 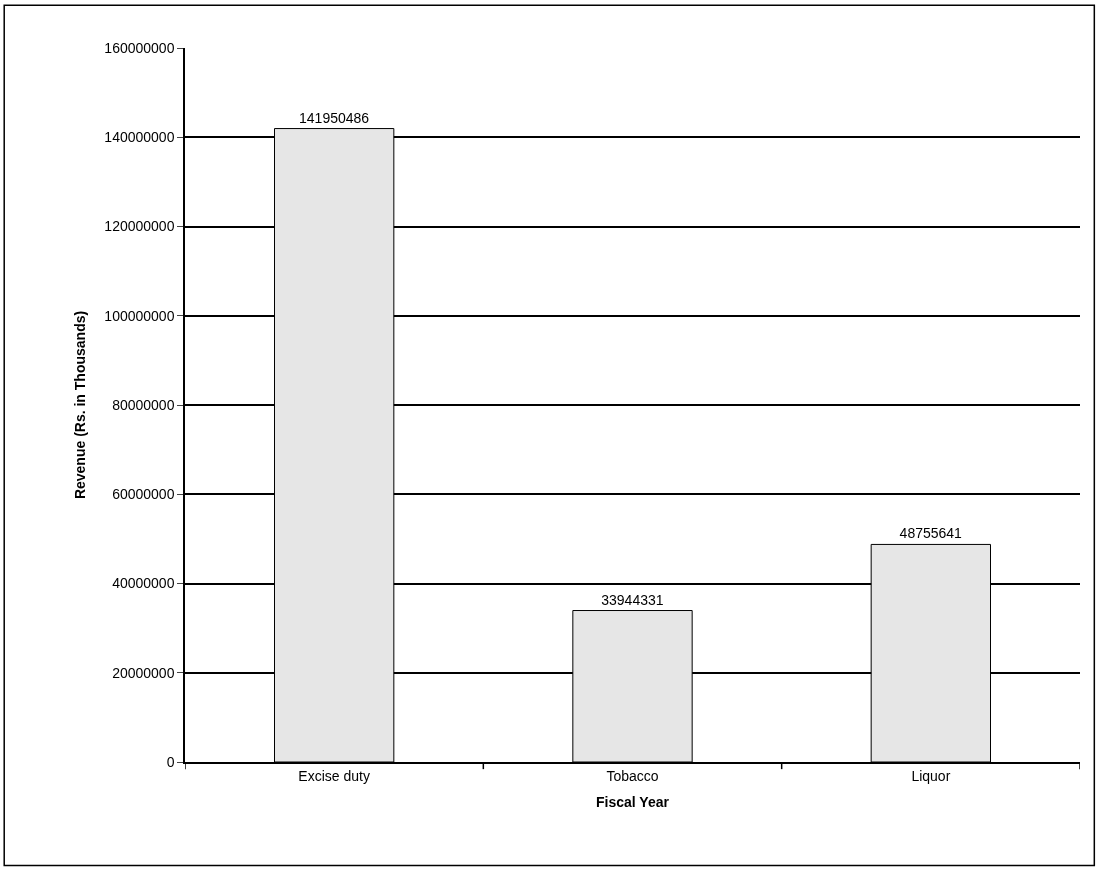 I want to click on y-tick-label: 100000000, so click(x=139, y=315).